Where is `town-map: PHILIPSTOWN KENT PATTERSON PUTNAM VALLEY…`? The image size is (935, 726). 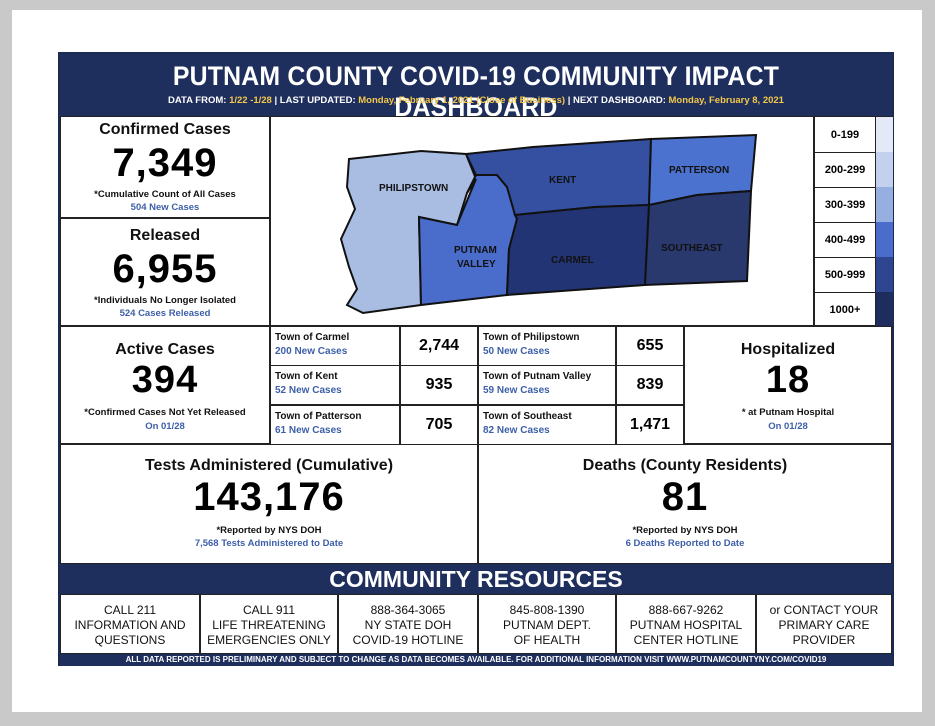
town-map: PHILIPSTOWN KENT PATTERSON PUTNAM VALLEY… is located at coordinates (548, 224).